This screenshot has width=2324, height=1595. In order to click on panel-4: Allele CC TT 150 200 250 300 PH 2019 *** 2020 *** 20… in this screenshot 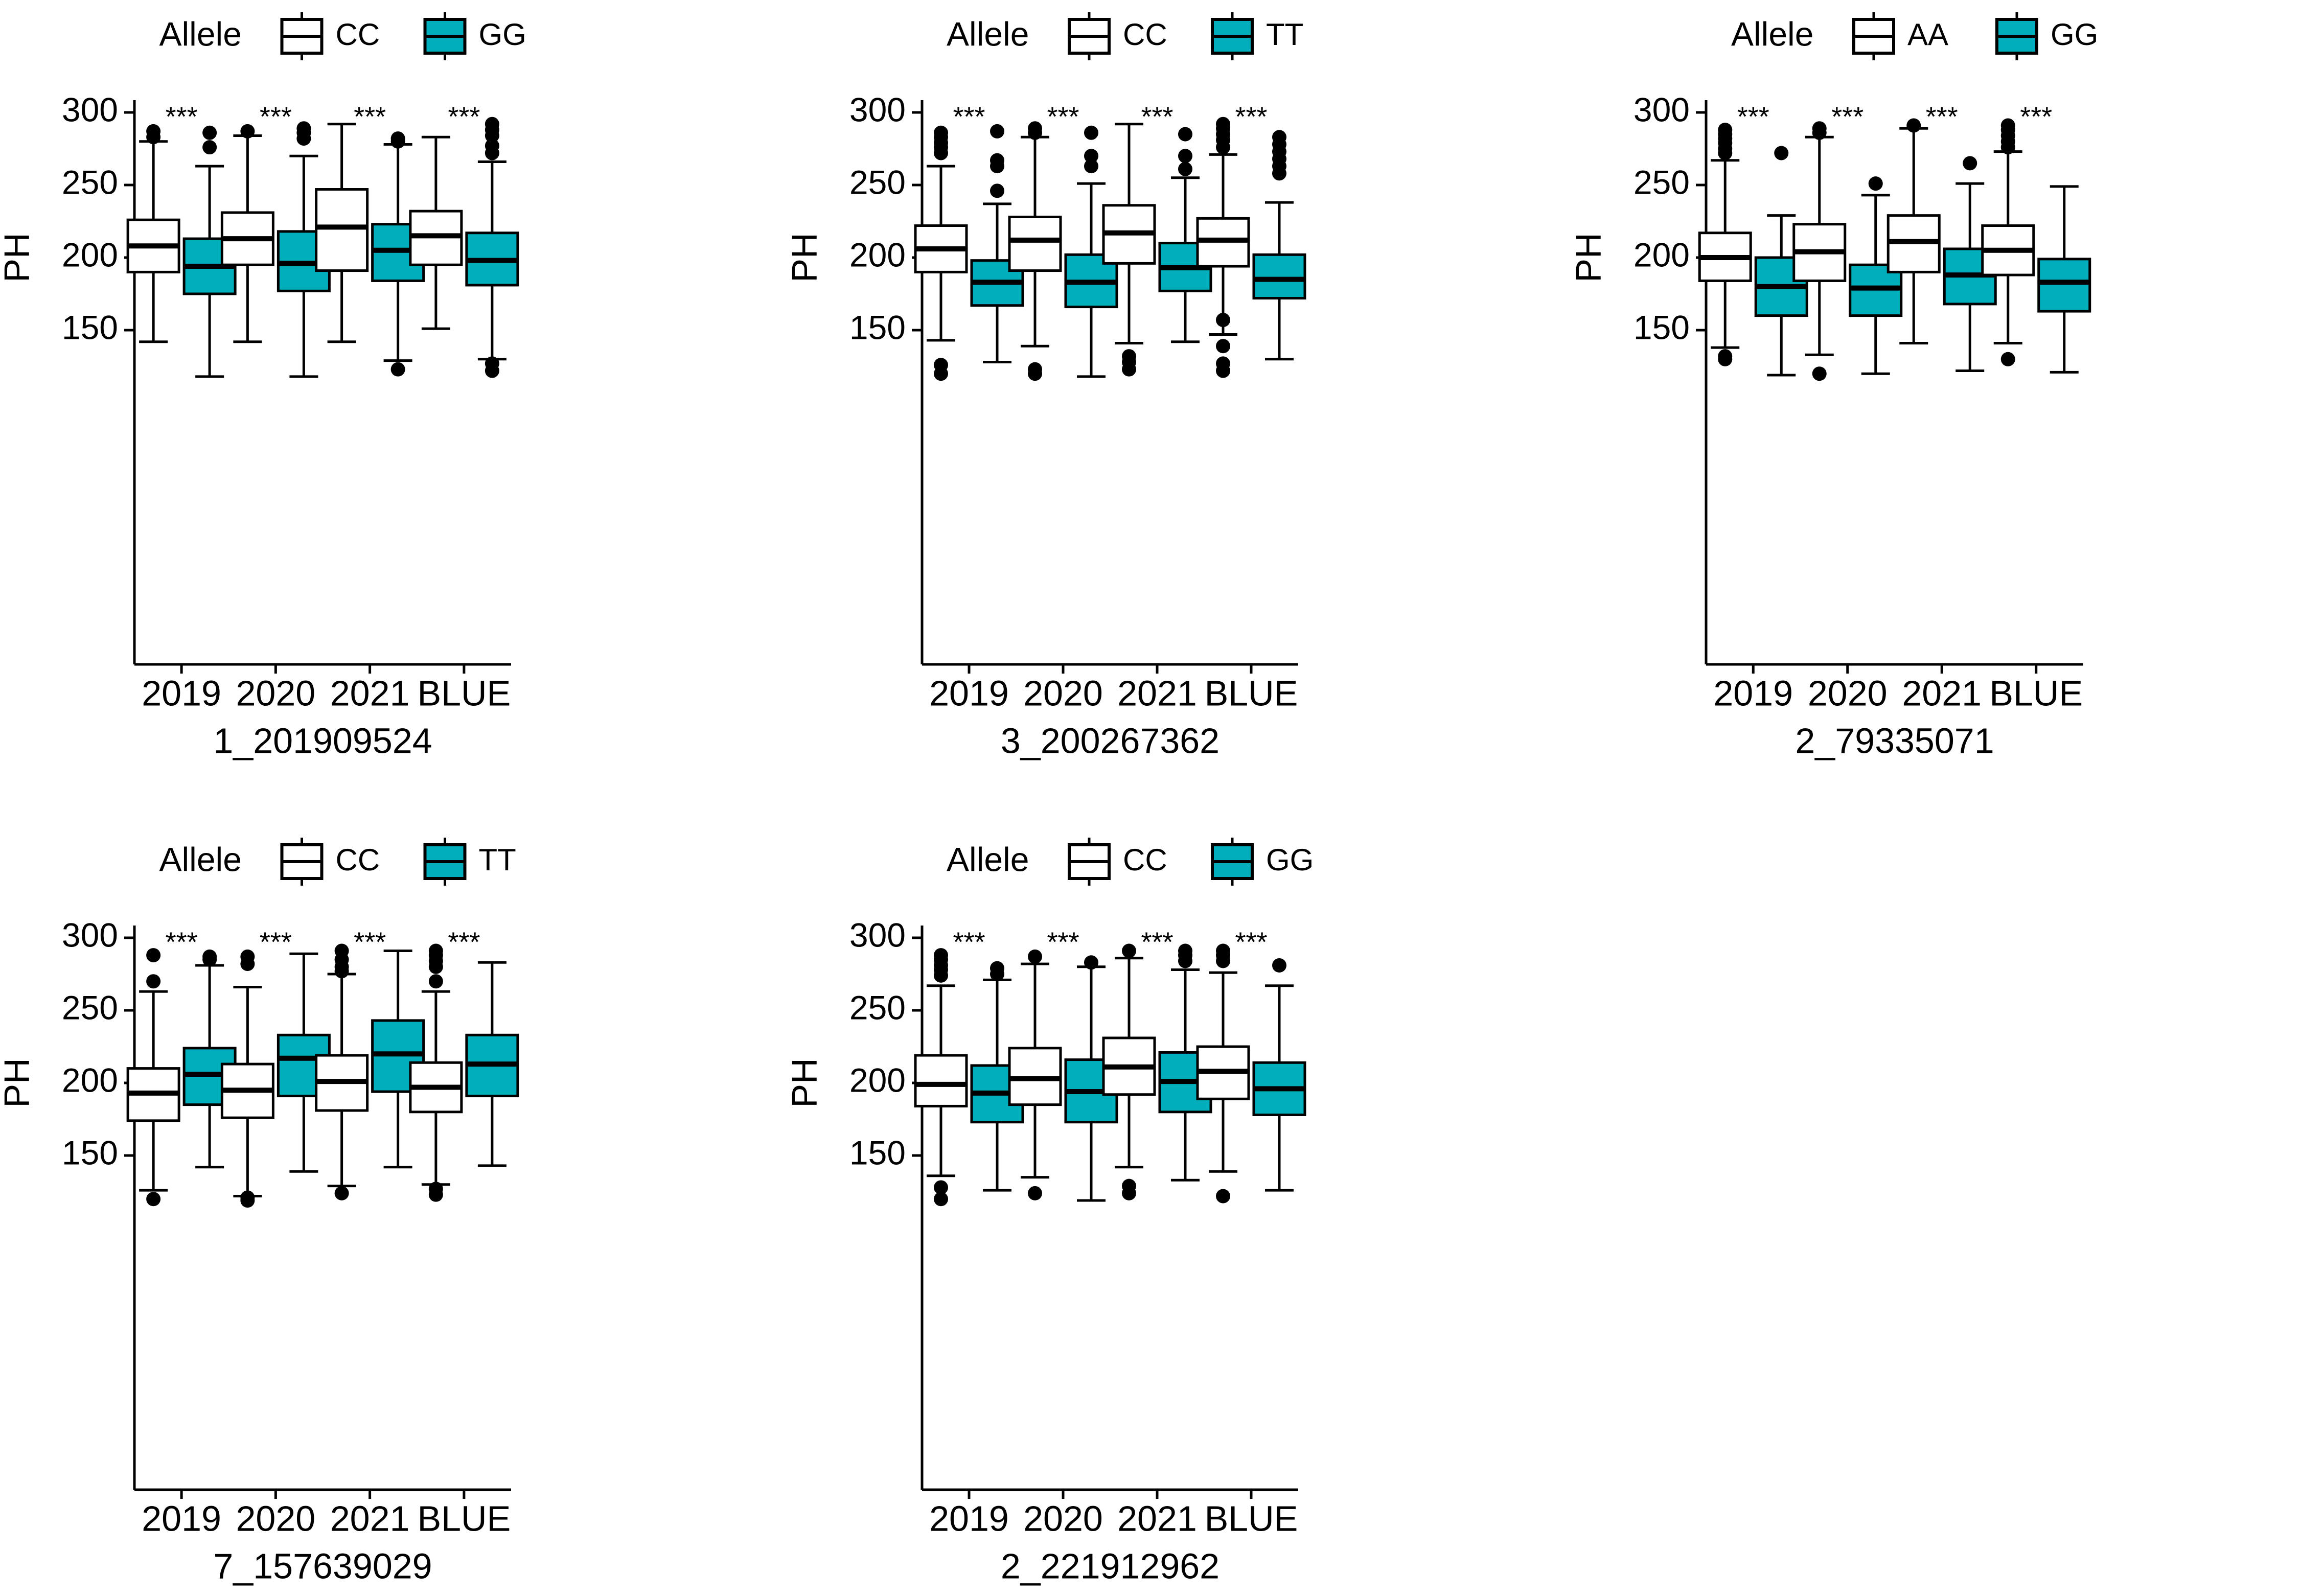, I will do `click(259, 1212)`.